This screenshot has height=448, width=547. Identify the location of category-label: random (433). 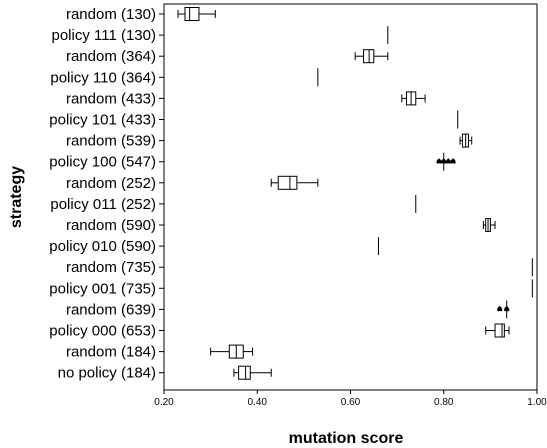
(111, 98).